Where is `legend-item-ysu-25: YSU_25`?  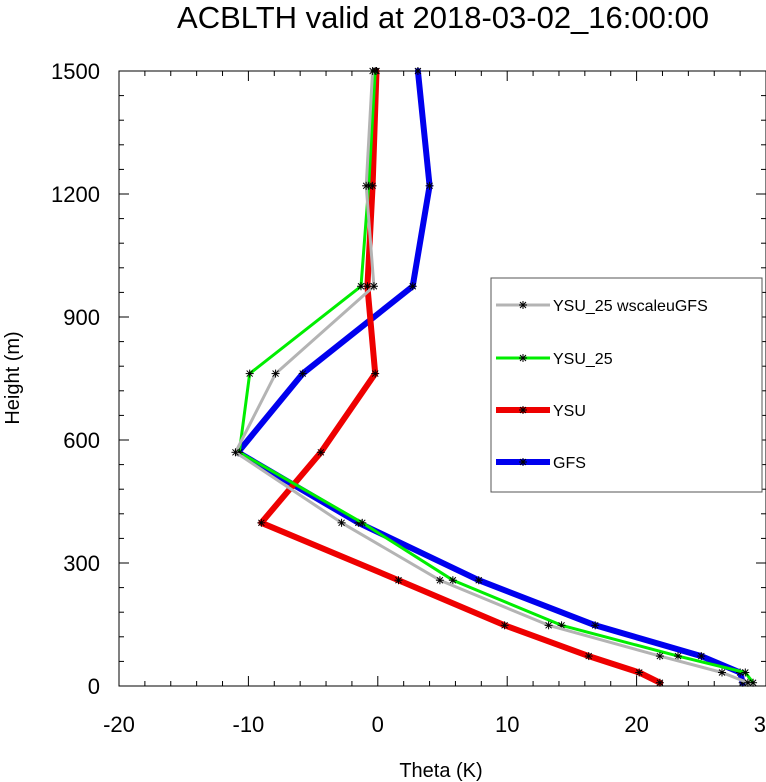 legend-item-ysu-25: YSU_25 is located at coordinates (554, 359).